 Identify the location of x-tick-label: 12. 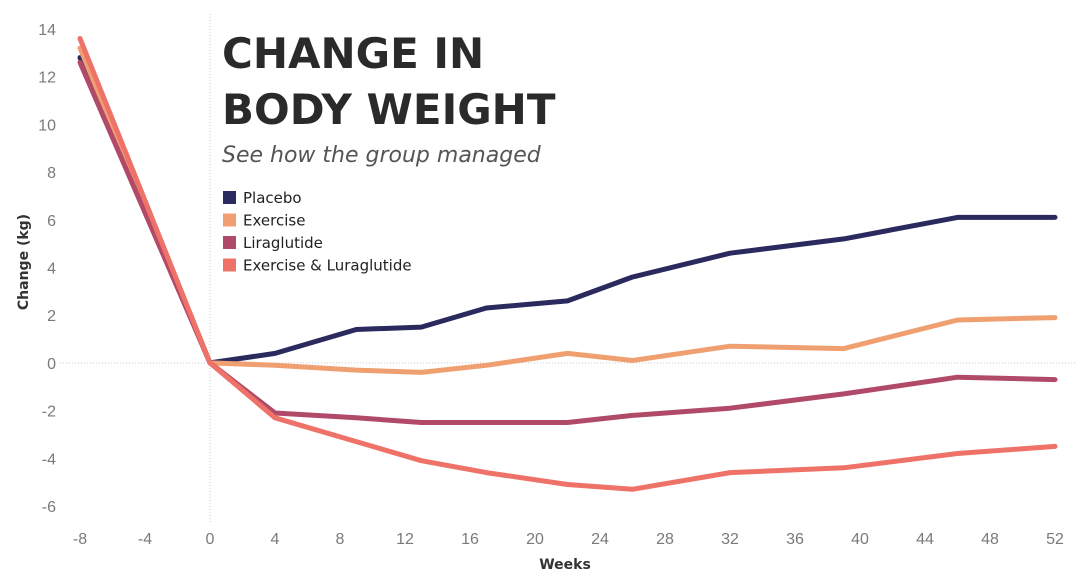
(405, 539).